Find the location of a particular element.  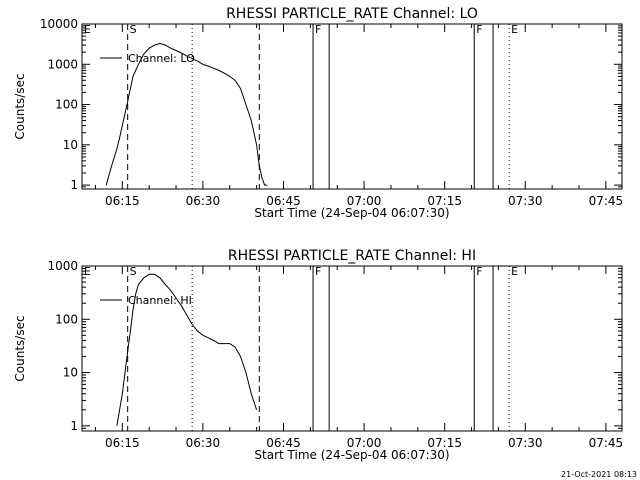

chart-title: RHESSI PARTICLE_RATE Channel: HI is located at coordinates (352, 256).